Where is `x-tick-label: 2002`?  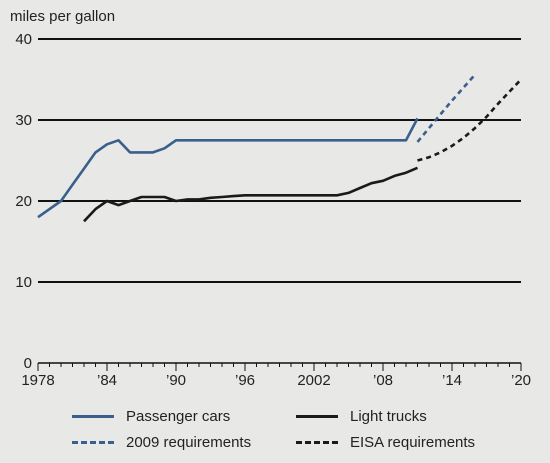 x-tick-label: 2002 is located at coordinates (313, 380).